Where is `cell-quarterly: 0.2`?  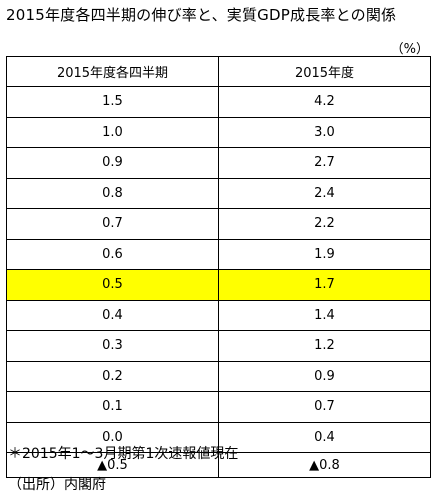
cell-quarterly: 0.2 is located at coordinates (112, 376).